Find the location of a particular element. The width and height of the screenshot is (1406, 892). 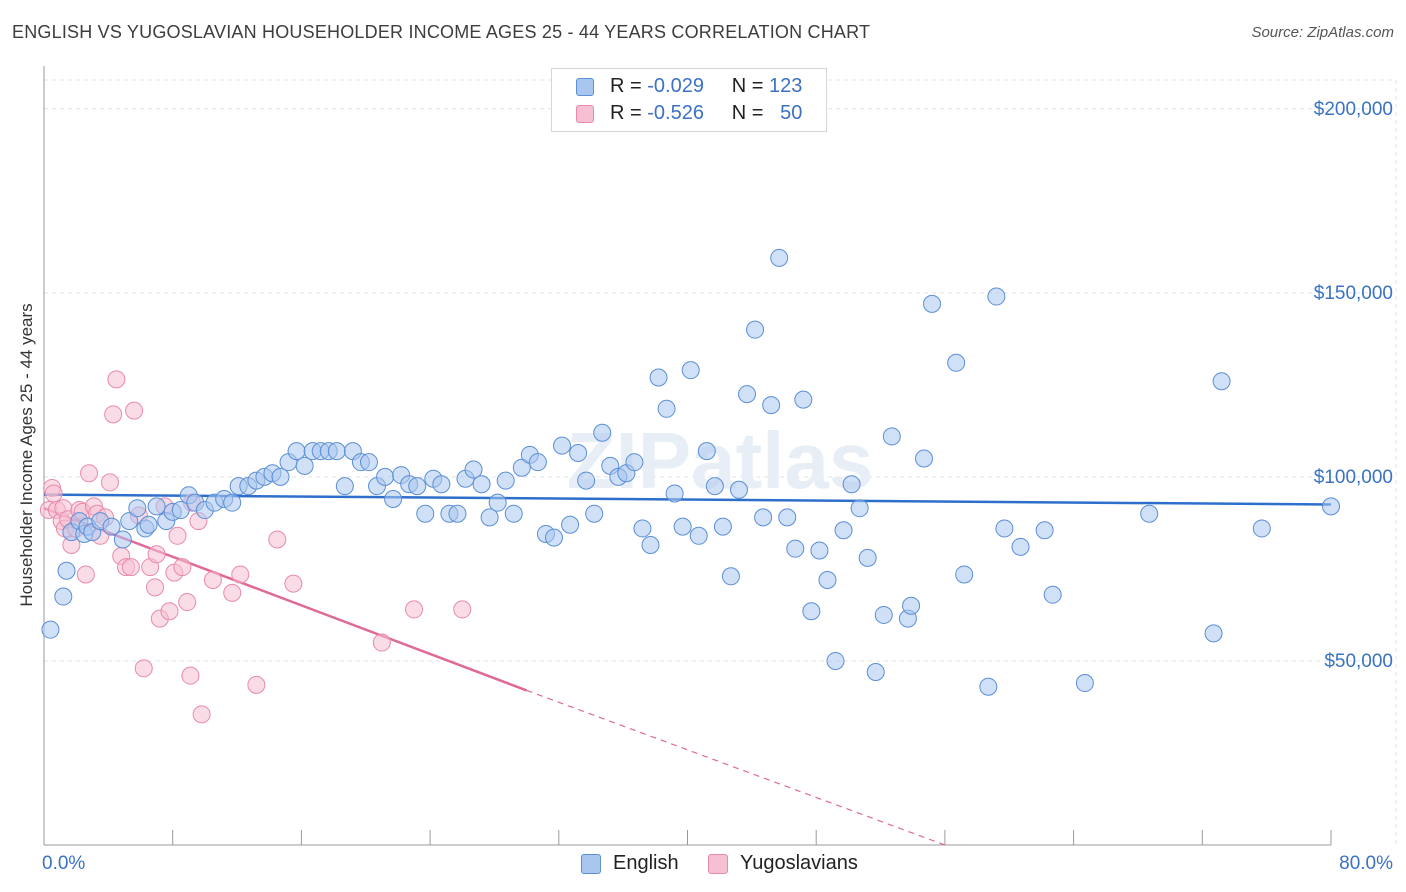

x-tick-label: 0.0% is located at coordinates (63, 863).